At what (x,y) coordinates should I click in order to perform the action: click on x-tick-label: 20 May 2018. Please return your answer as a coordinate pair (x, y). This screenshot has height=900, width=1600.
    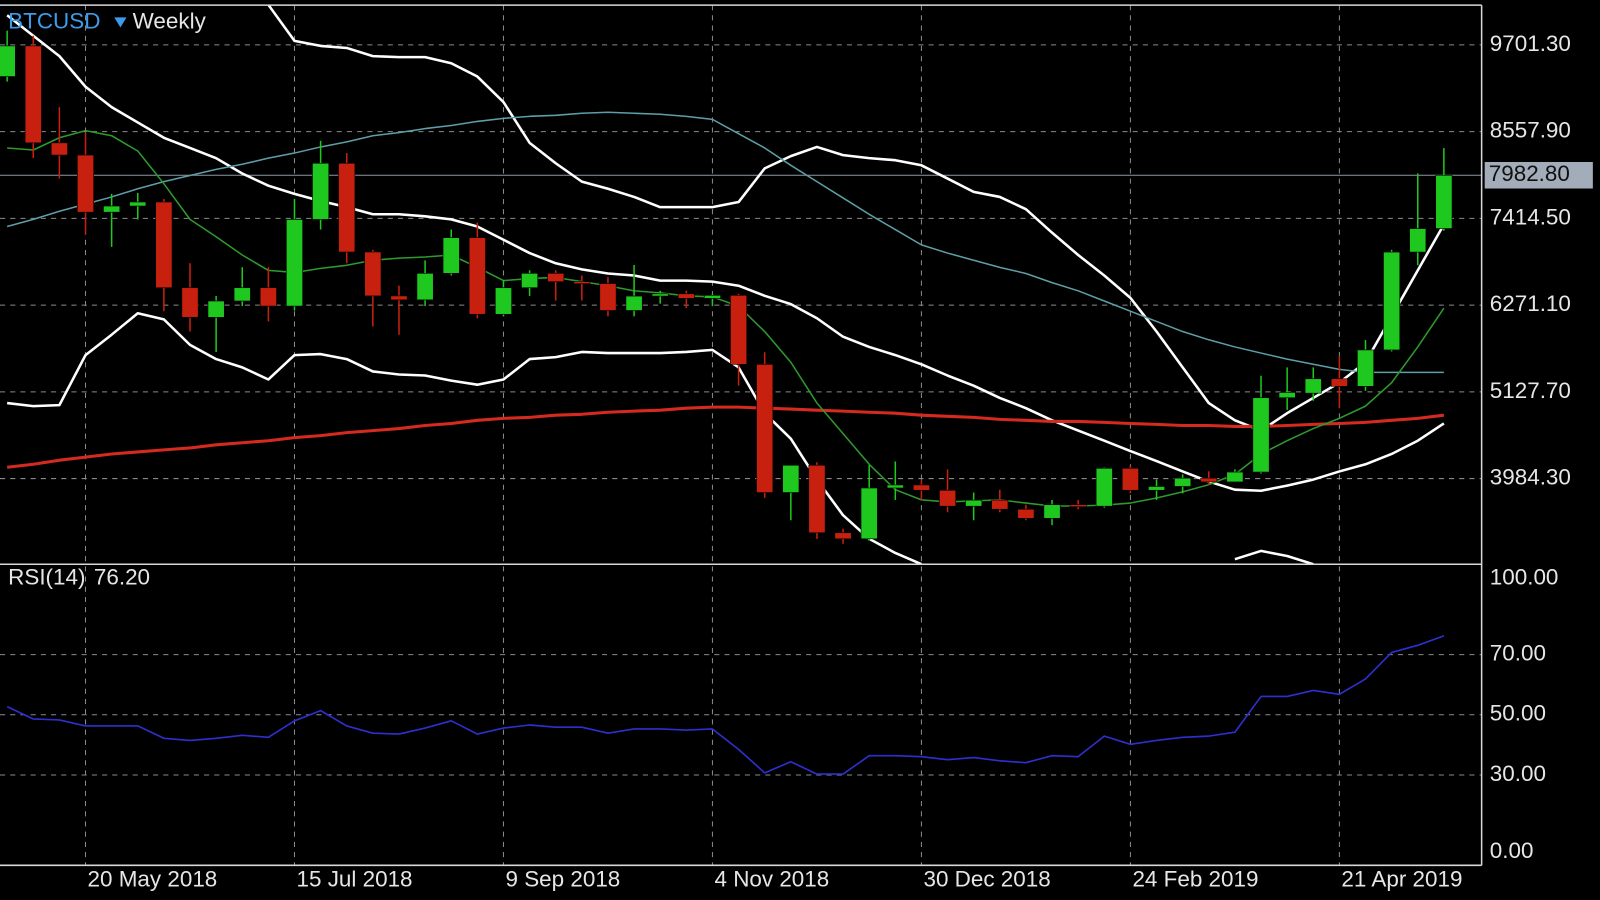
    Looking at the image, I should click on (153, 879).